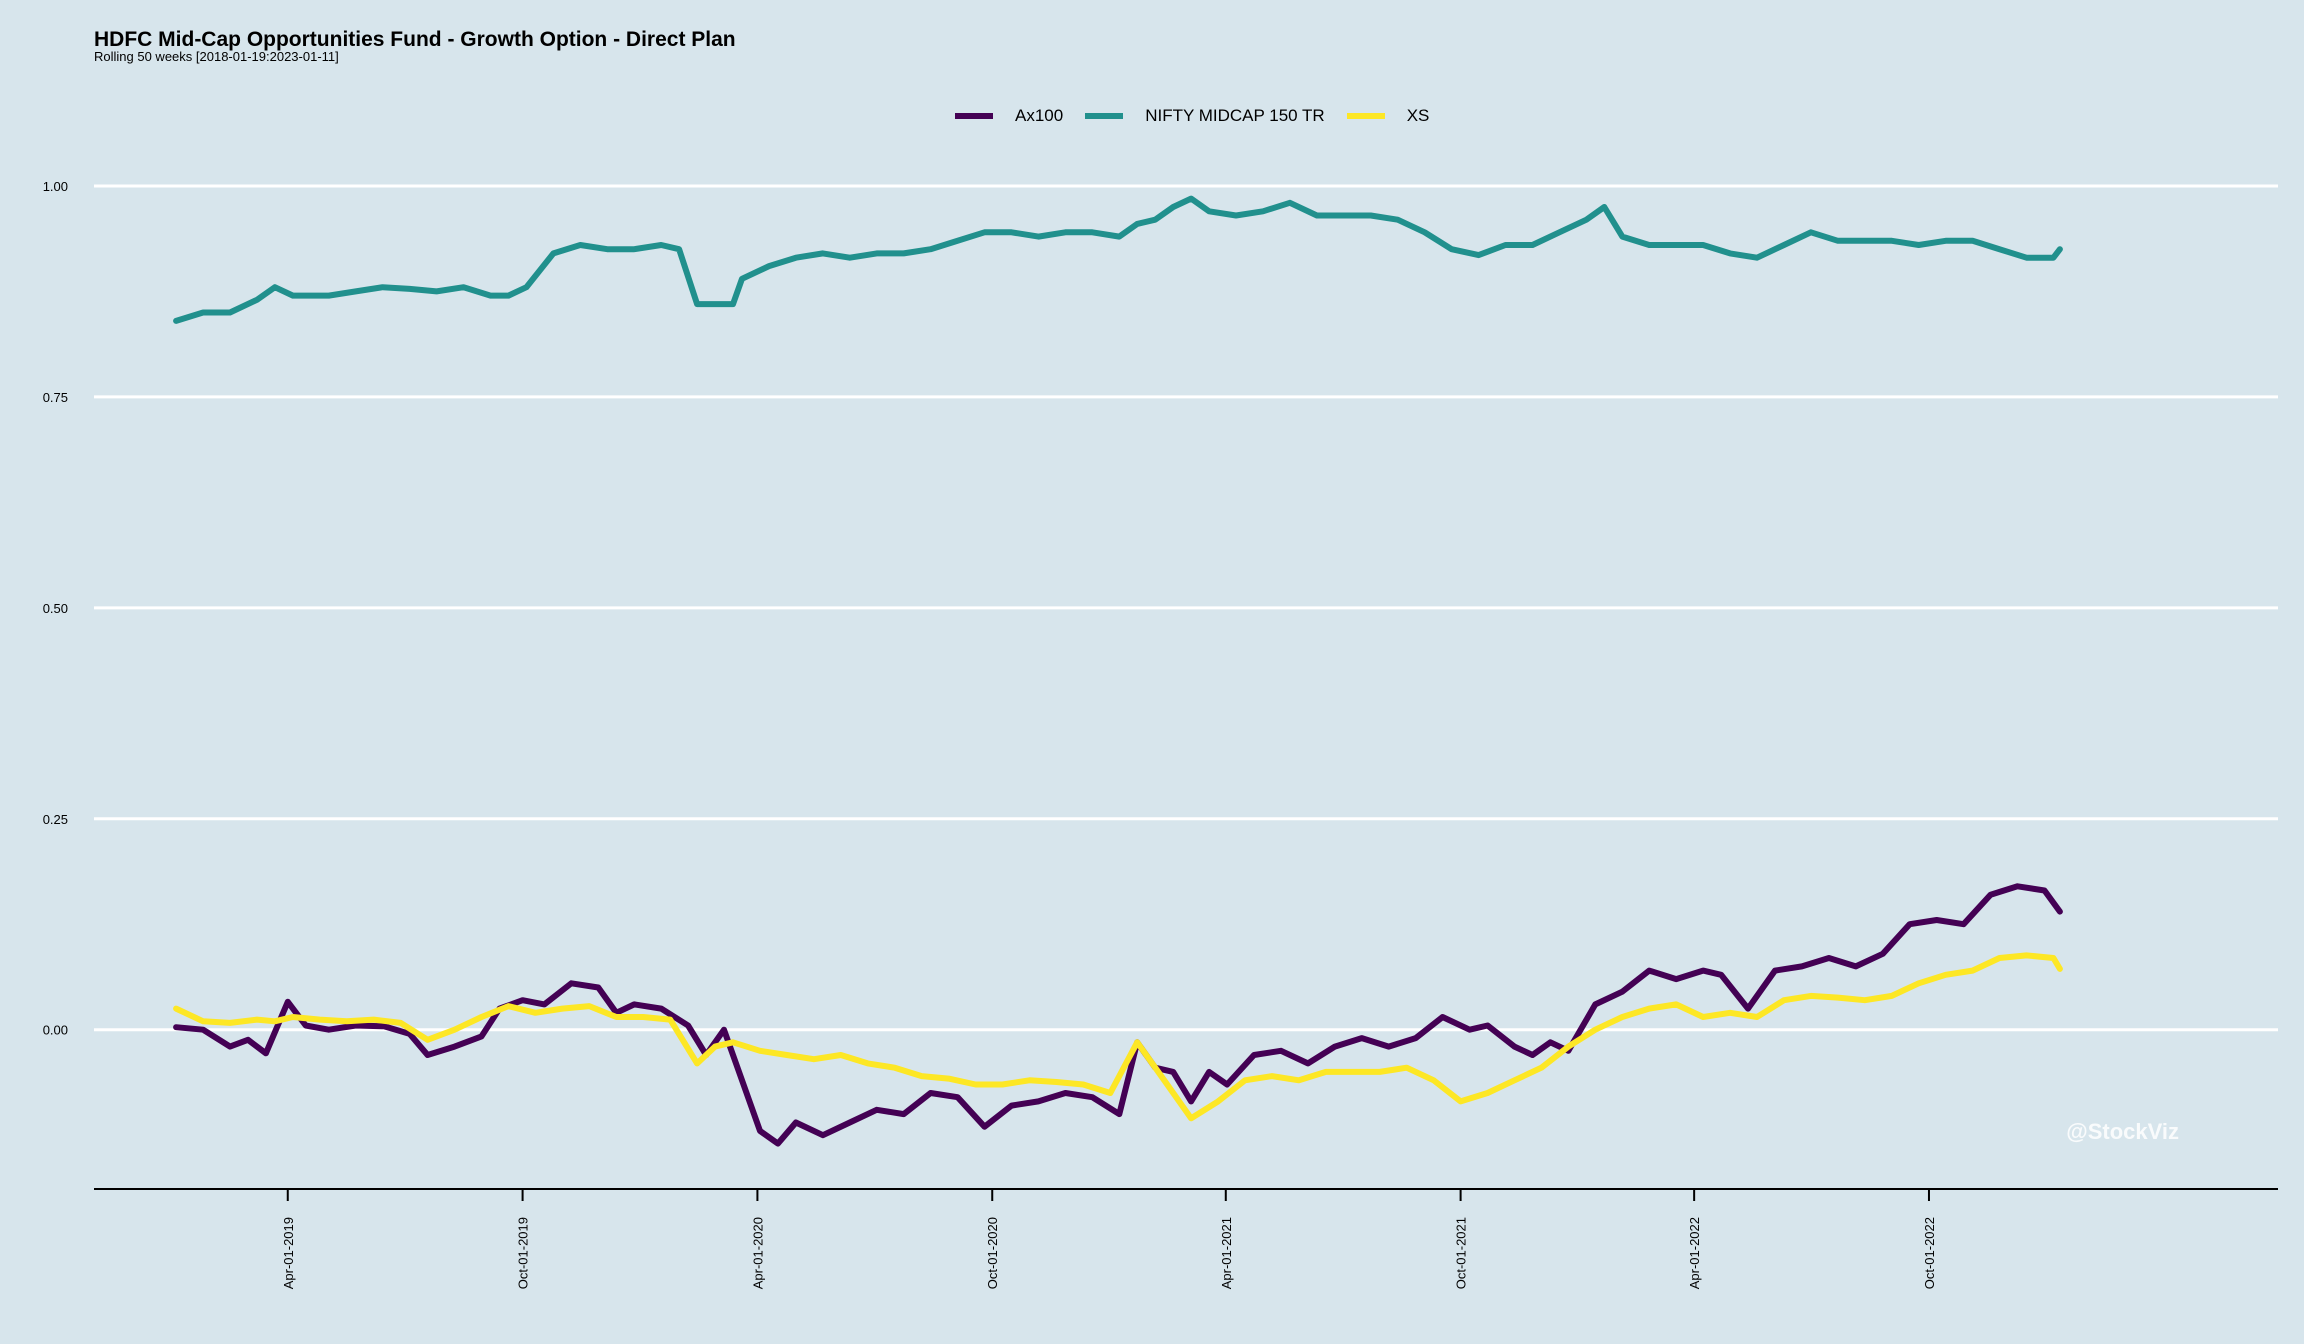 Image resolution: width=2304 pixels, height=1344 pixels. Describe the element at coordinates (2122, 1131) in the screenshot. I see `watermark: @StockViz` at that location.